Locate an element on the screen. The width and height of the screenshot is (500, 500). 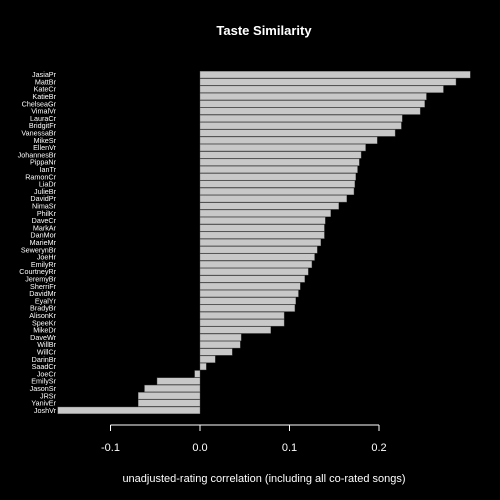
bar-philkr is located at coordinates (265, 213).